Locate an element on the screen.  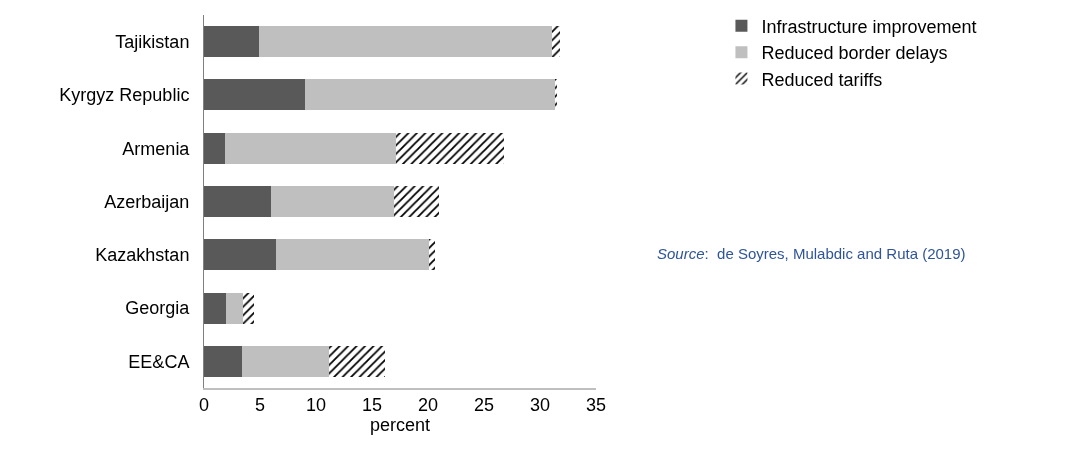
text: Reduced tariffs is located at coordinates (822, 79).